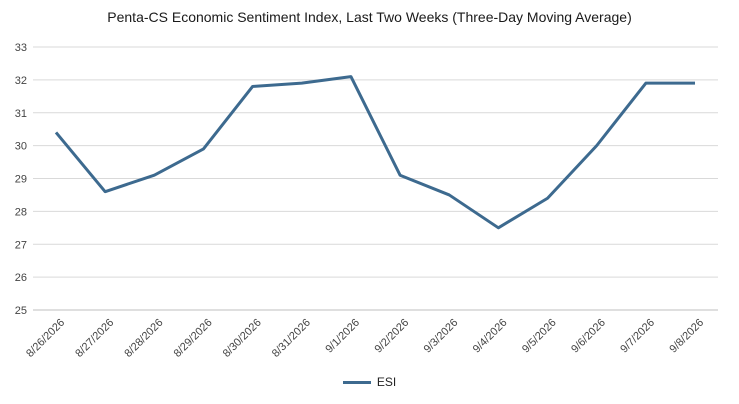  I want to click on y-tick-label: 33, so click(21, 48).